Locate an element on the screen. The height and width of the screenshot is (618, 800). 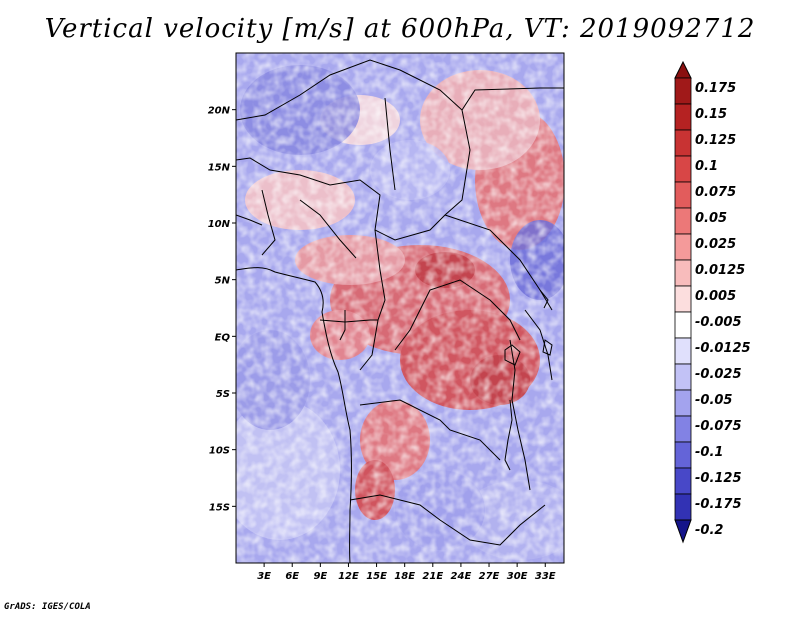
colorbar-label: -0.075 is located at coordinates (718, 426).